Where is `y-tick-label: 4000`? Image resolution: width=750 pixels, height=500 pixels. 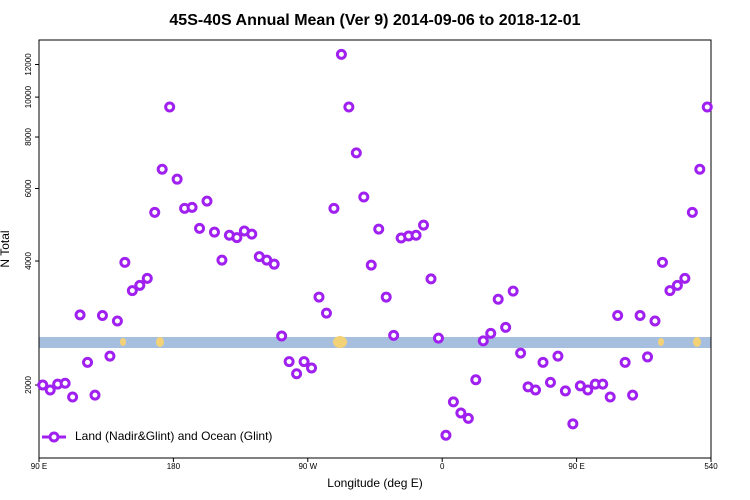
y-tick-label: 4000 is located at coordinates (28, 261).